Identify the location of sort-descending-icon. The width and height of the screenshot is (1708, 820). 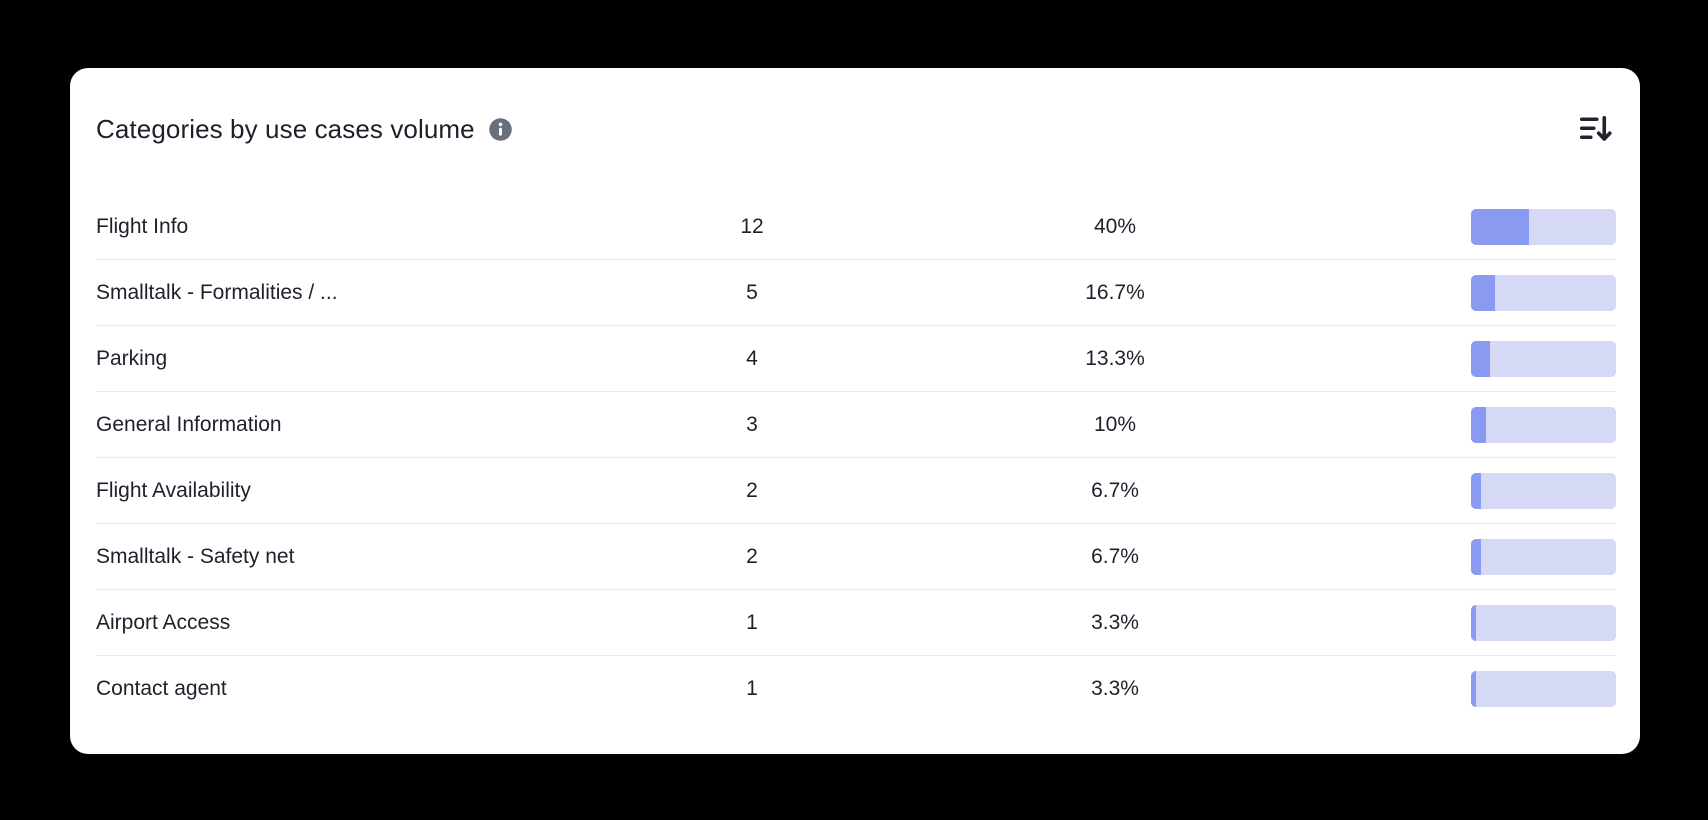
(1595, 128).